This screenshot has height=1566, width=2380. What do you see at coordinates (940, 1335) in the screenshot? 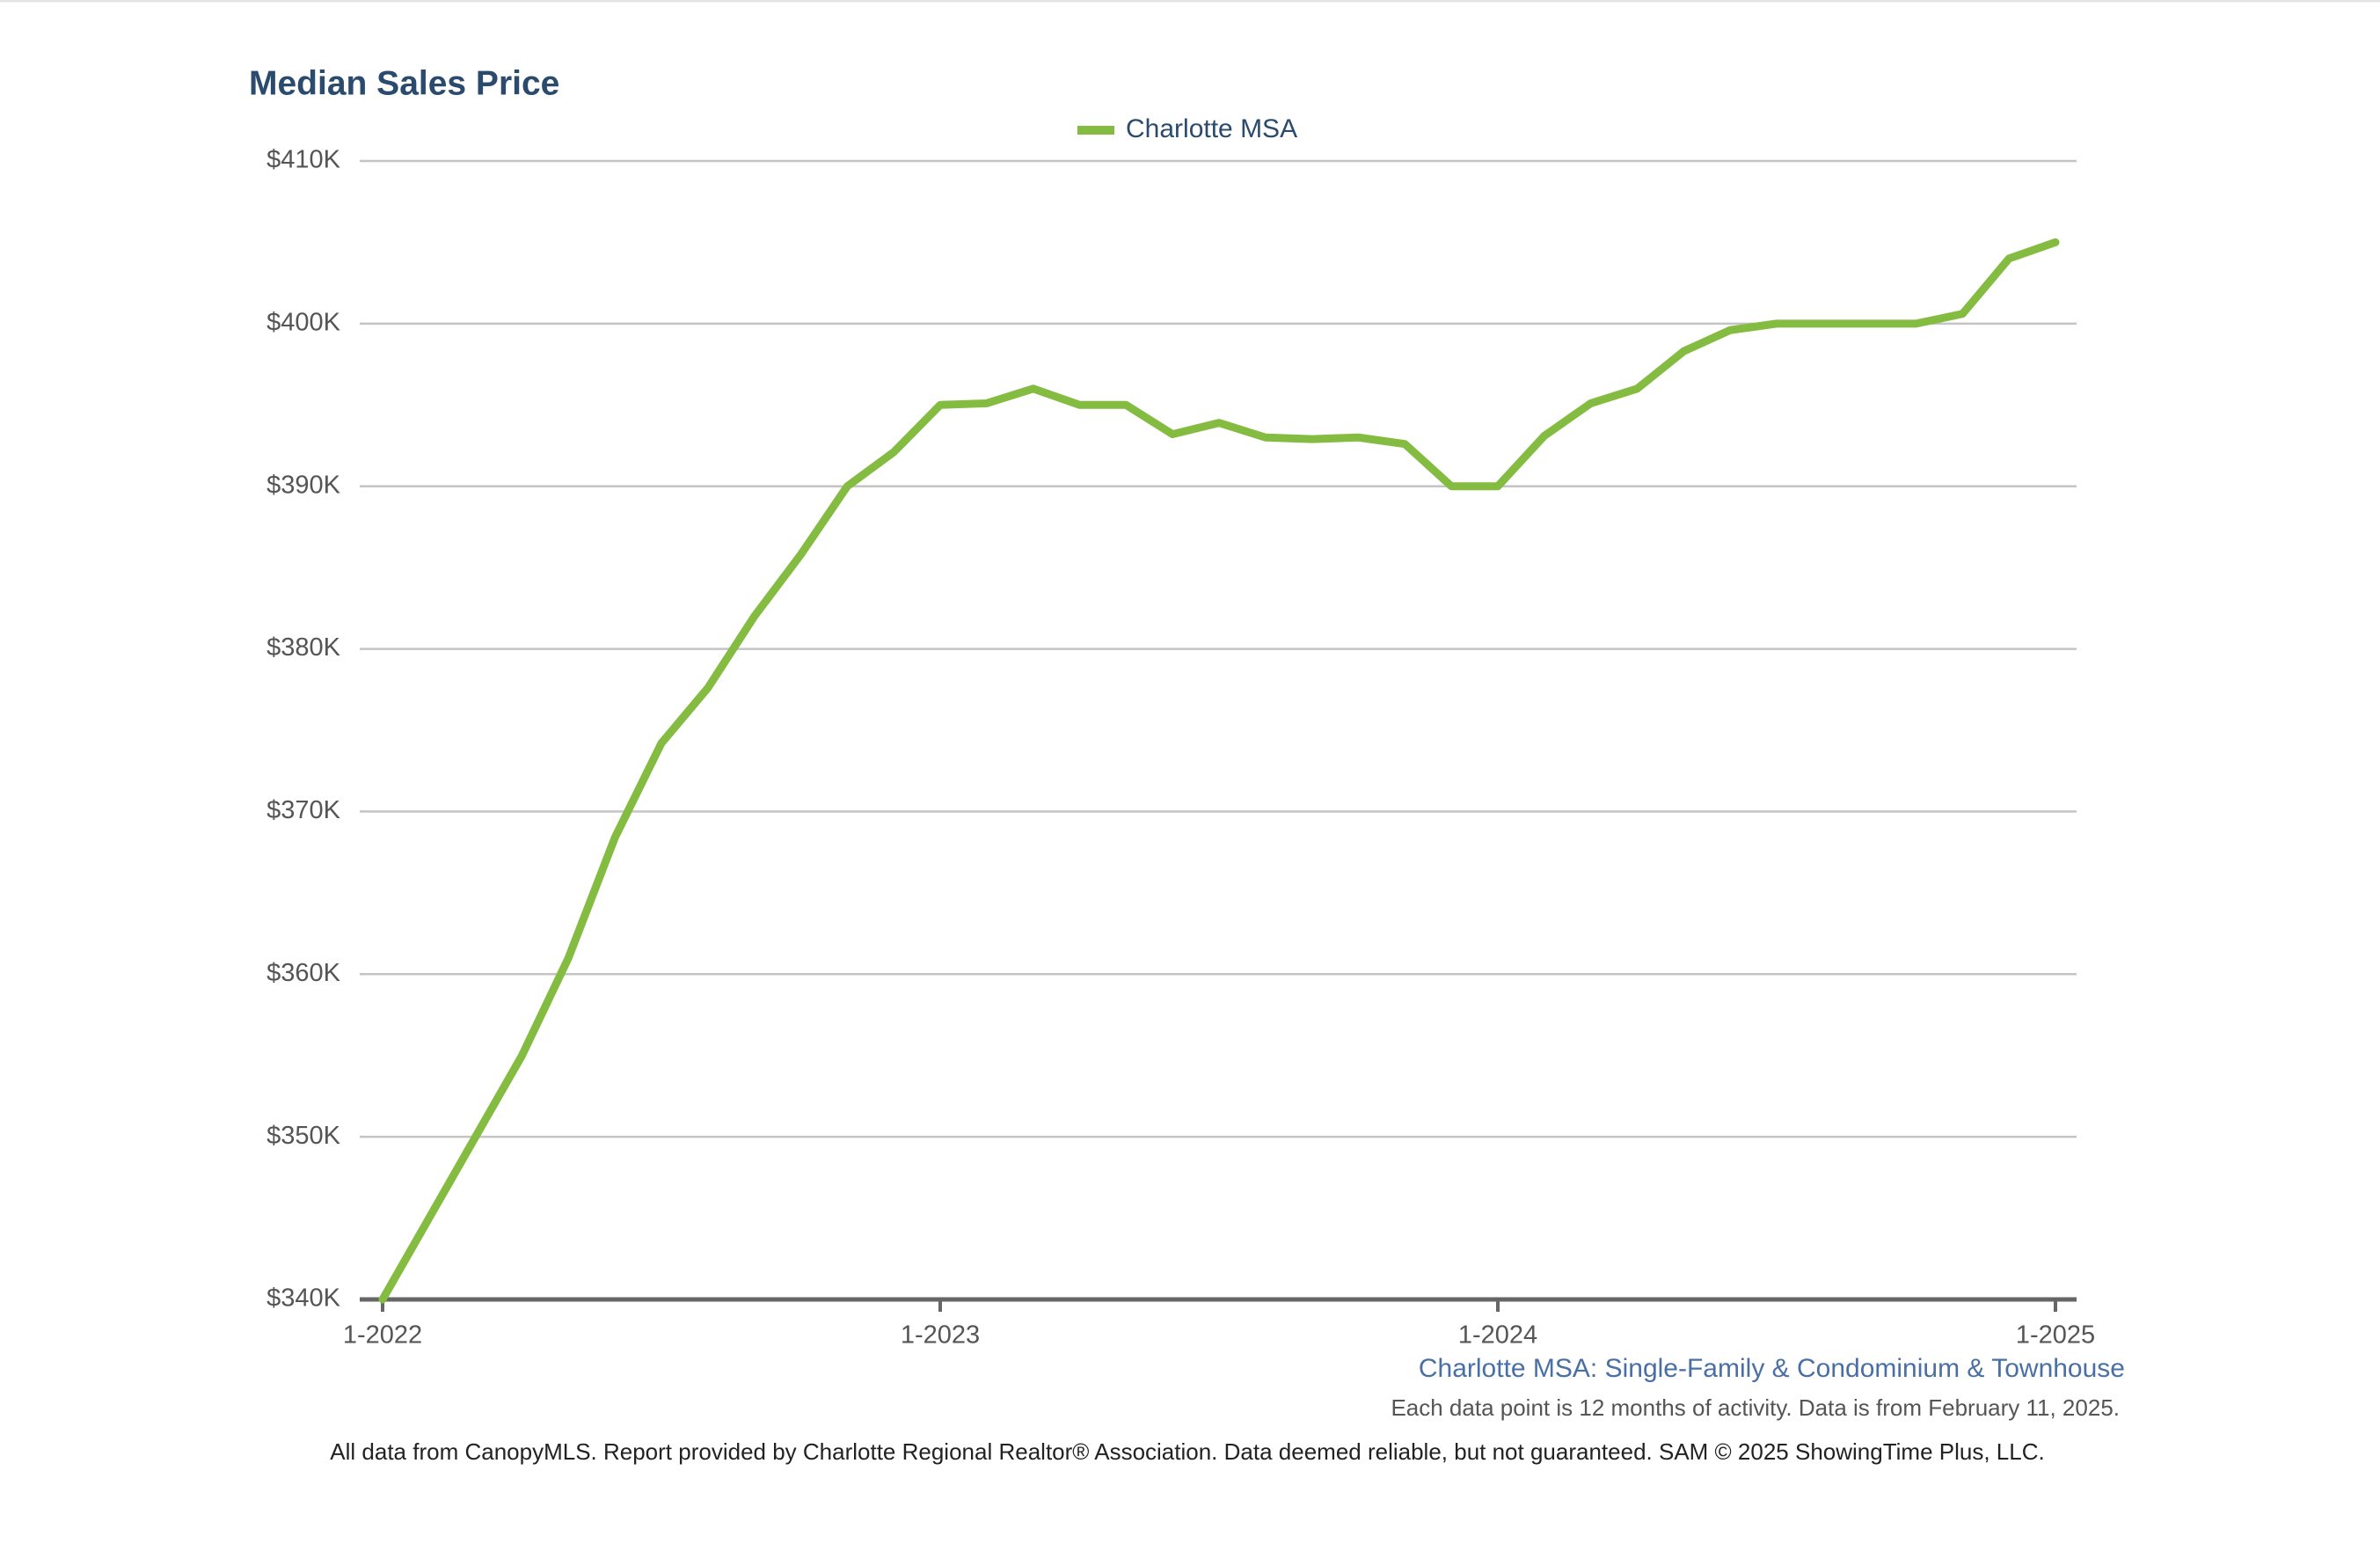
I see `x-tick-label: 1-2023` at bounding box center [940, 1335].